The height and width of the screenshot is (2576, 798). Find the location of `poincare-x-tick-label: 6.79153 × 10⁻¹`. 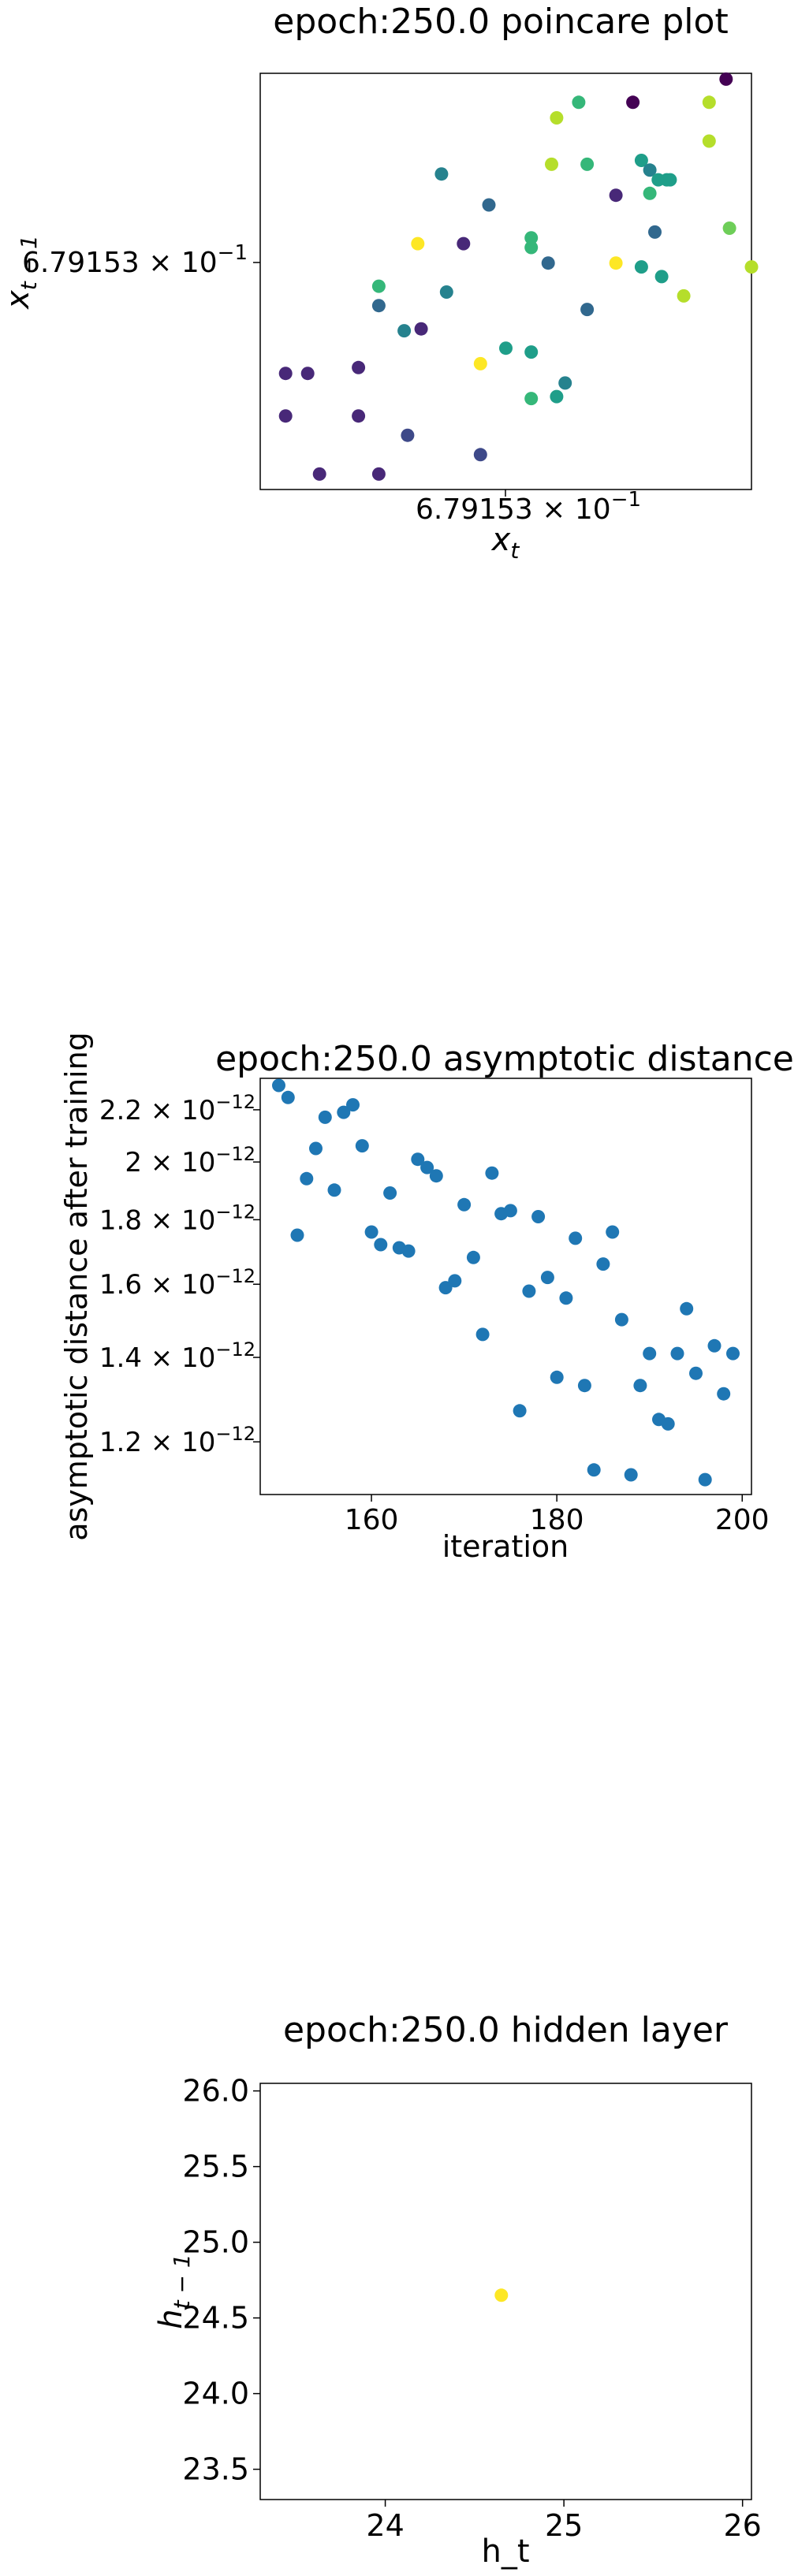

poincare-x-tick-label: 6.79153 × 10⁻¹ is located at coordinates (528, 507).